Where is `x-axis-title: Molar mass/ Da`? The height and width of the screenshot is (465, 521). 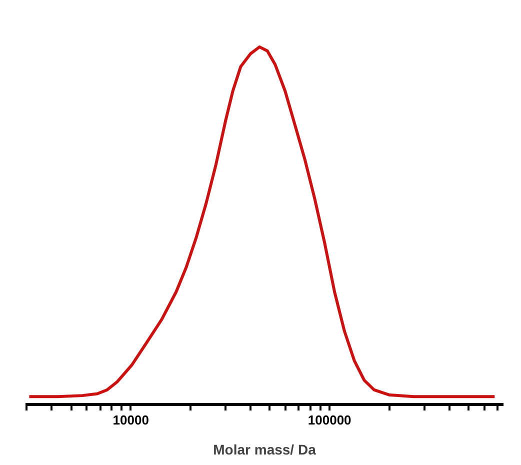
x-axis-title: Molar mass/ Da is located at coordinates (264, 450).